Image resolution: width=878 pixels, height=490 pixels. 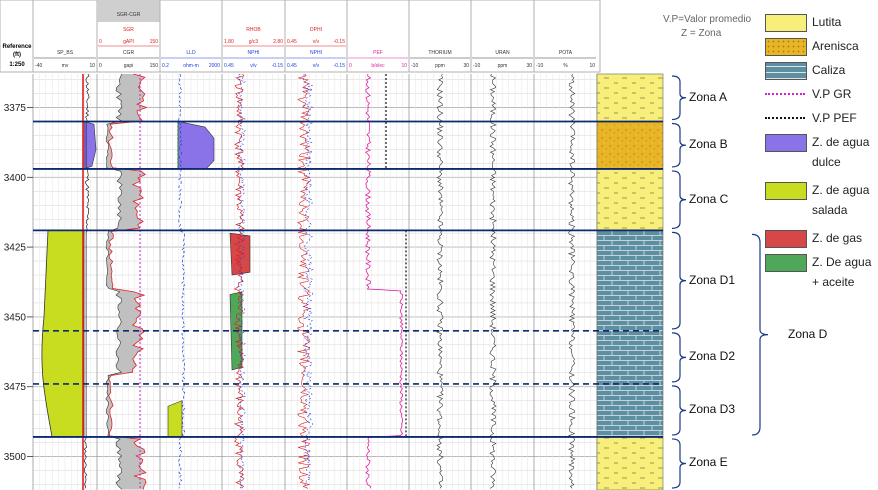 What do you see at coordinates (566, 53) in the screenshot?
I see `track-name: POTA` at bounding box center [566, 53].